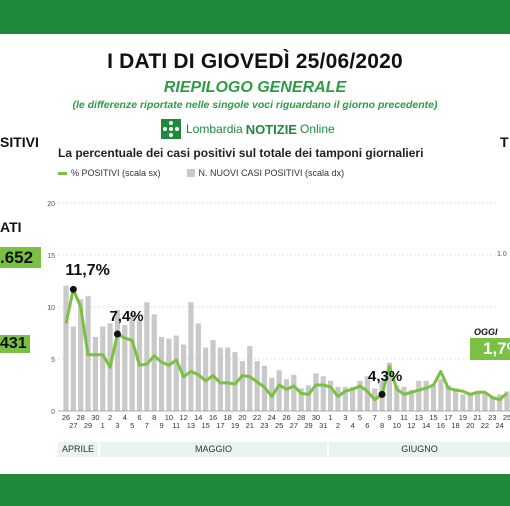  What do you see at coordinates (486, 332) in the screenshot?
I see `today-label: OGGI` at bounding box center [486, 332].